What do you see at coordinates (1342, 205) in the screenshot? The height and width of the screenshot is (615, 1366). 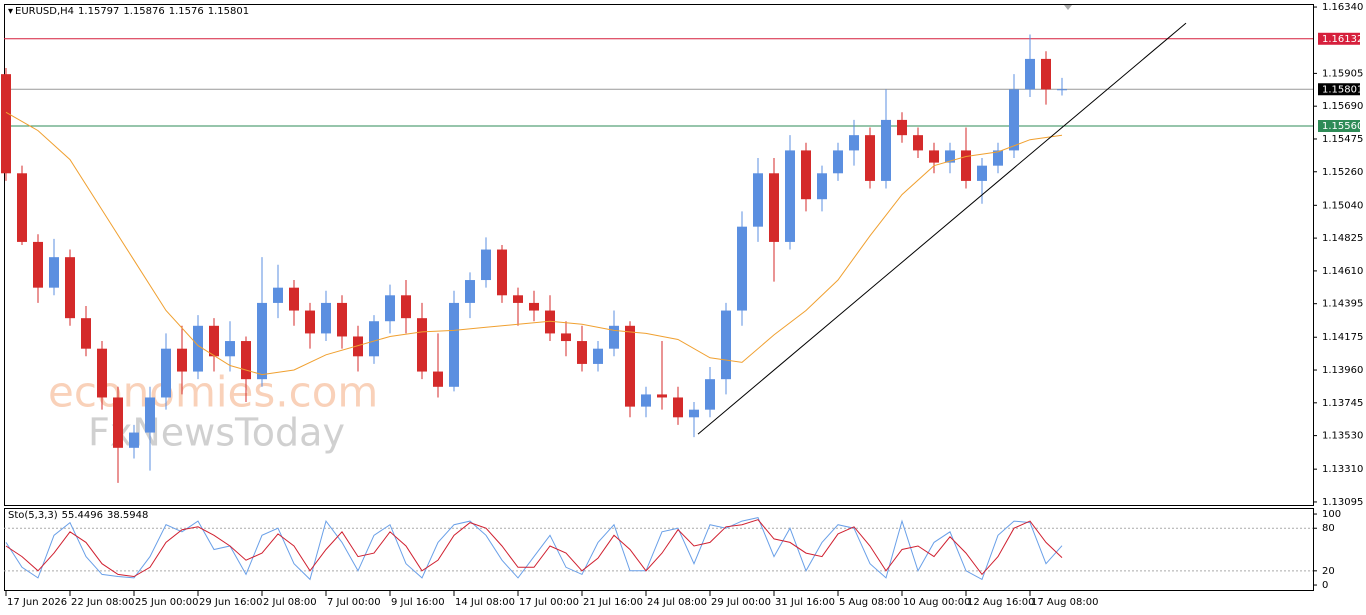 I see `y-tick-label: 1.15040` at bounding box center [1342, 205].